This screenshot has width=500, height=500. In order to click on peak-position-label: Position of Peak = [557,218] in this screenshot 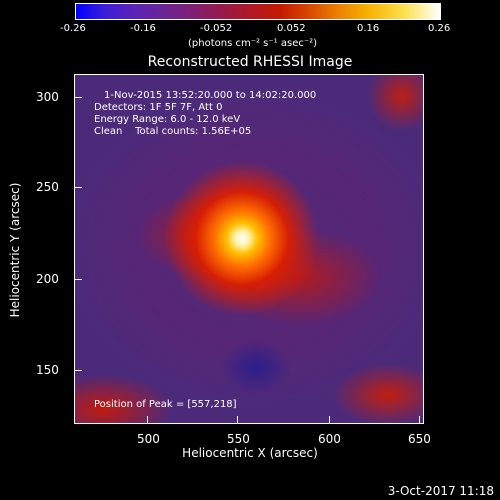, I will do `click(165, 404)`.